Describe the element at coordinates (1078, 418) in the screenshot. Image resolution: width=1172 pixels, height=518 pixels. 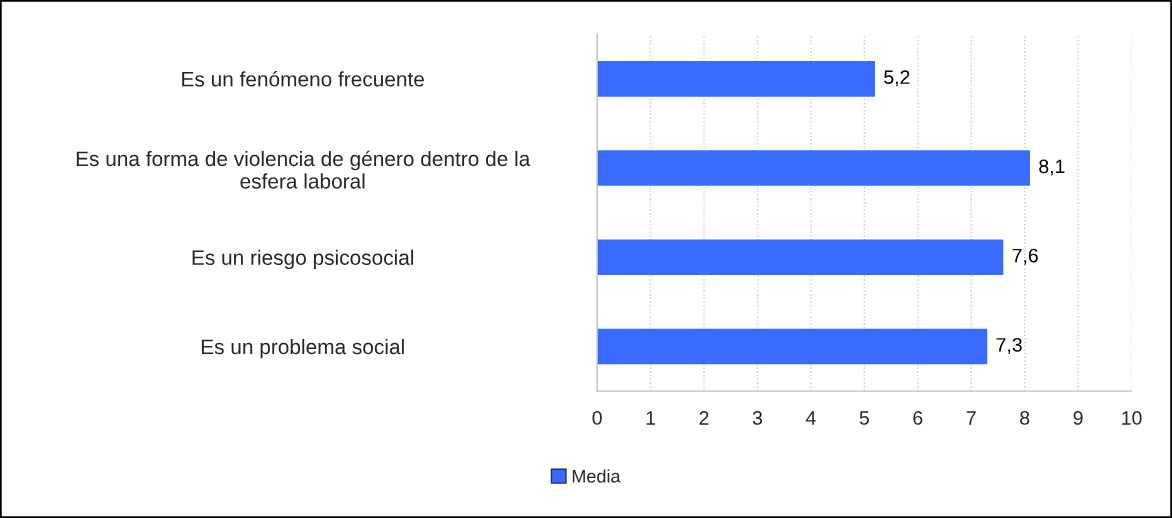
I see `x-tick-label: 9` at that location.